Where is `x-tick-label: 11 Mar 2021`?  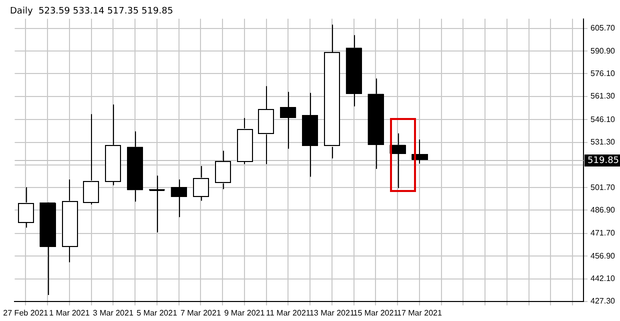
x-tick-label: 11 Mar 2021 is located at coordinates (288, 313).